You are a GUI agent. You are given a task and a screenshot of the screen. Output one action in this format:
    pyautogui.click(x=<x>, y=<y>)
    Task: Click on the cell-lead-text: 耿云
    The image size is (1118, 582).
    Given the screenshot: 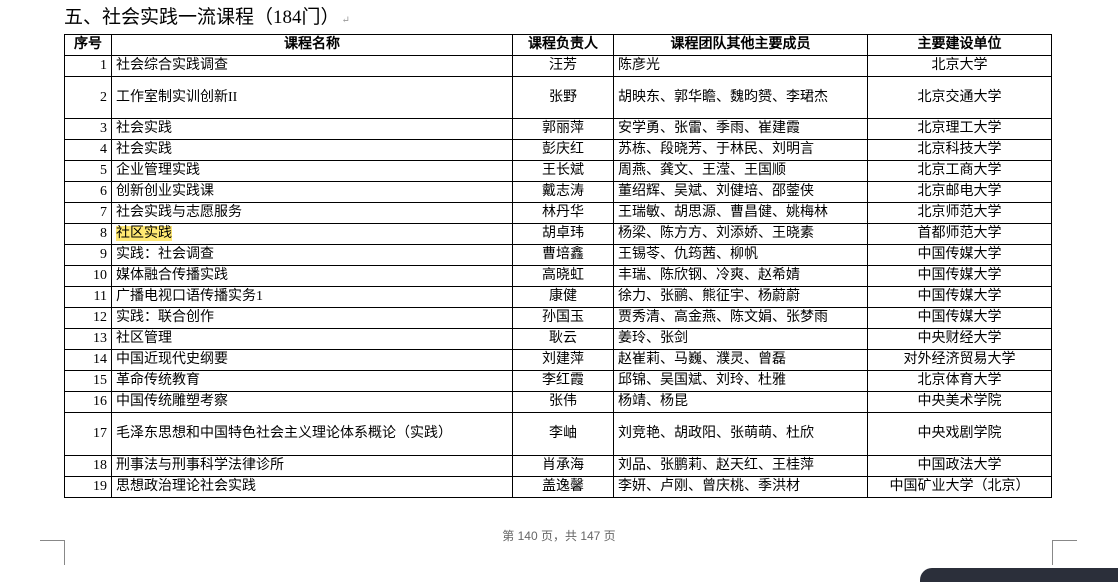 What is the action you would take?
    pyautogui.click(x=563, y=338)
    